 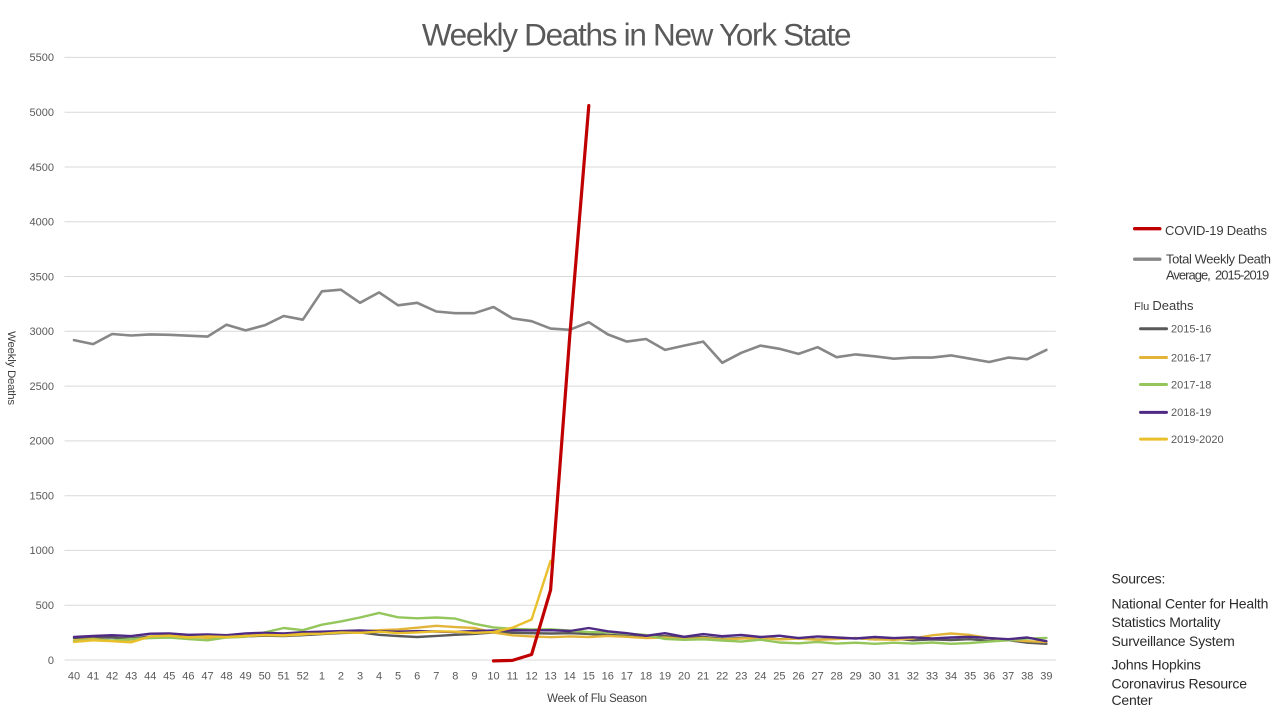 What do you see at coordinates (970, 677) in the screenshot?
I see `svg-text: 35` at bounding box center [970, 677].